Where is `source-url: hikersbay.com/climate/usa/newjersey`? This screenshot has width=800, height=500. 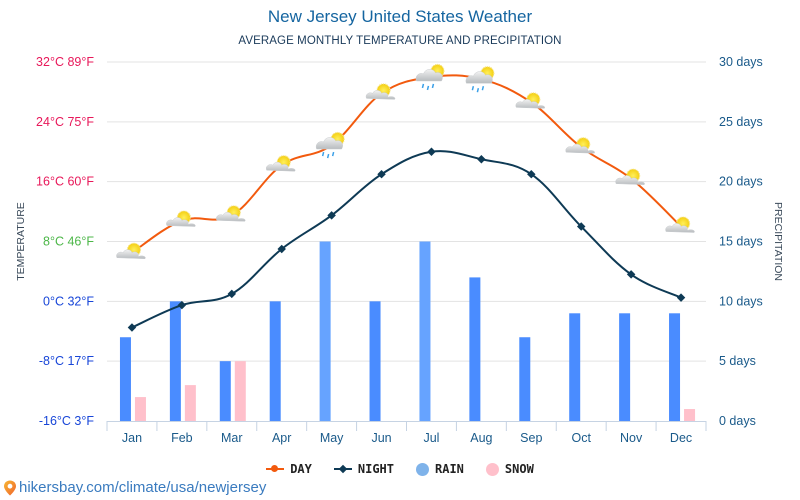 source-url: hikersbay.com/climate/usa/newjersey is located at coordinates (143, 487).